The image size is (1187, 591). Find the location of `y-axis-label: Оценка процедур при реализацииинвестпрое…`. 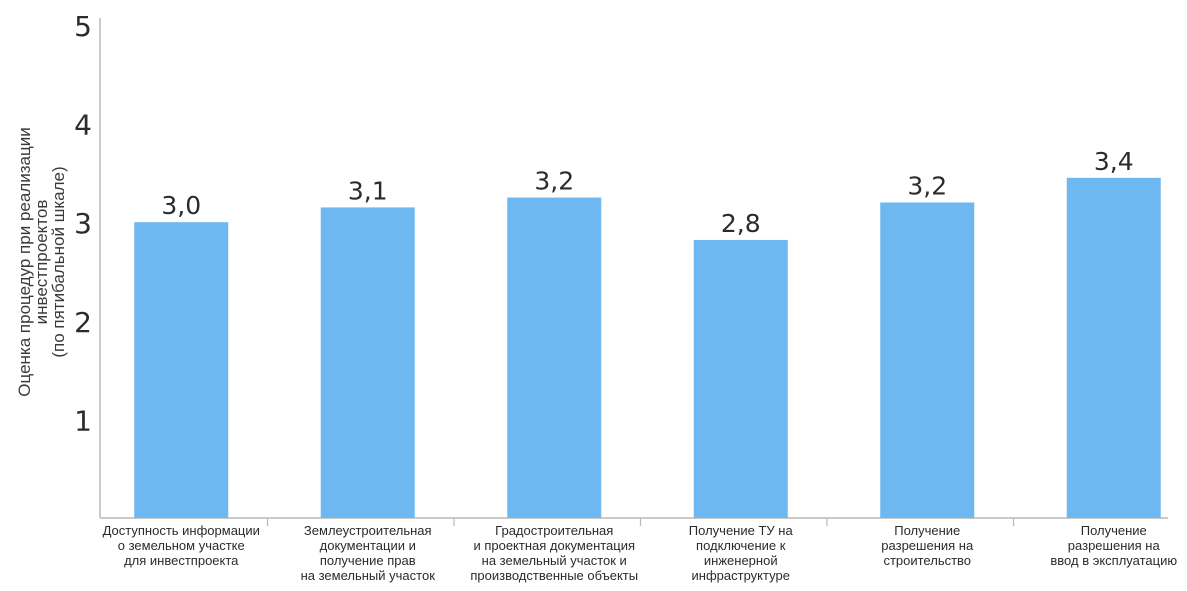

y-axis-label: Оценка процедур при реализацииинвестпрое… is located at coordinates (41, 261).